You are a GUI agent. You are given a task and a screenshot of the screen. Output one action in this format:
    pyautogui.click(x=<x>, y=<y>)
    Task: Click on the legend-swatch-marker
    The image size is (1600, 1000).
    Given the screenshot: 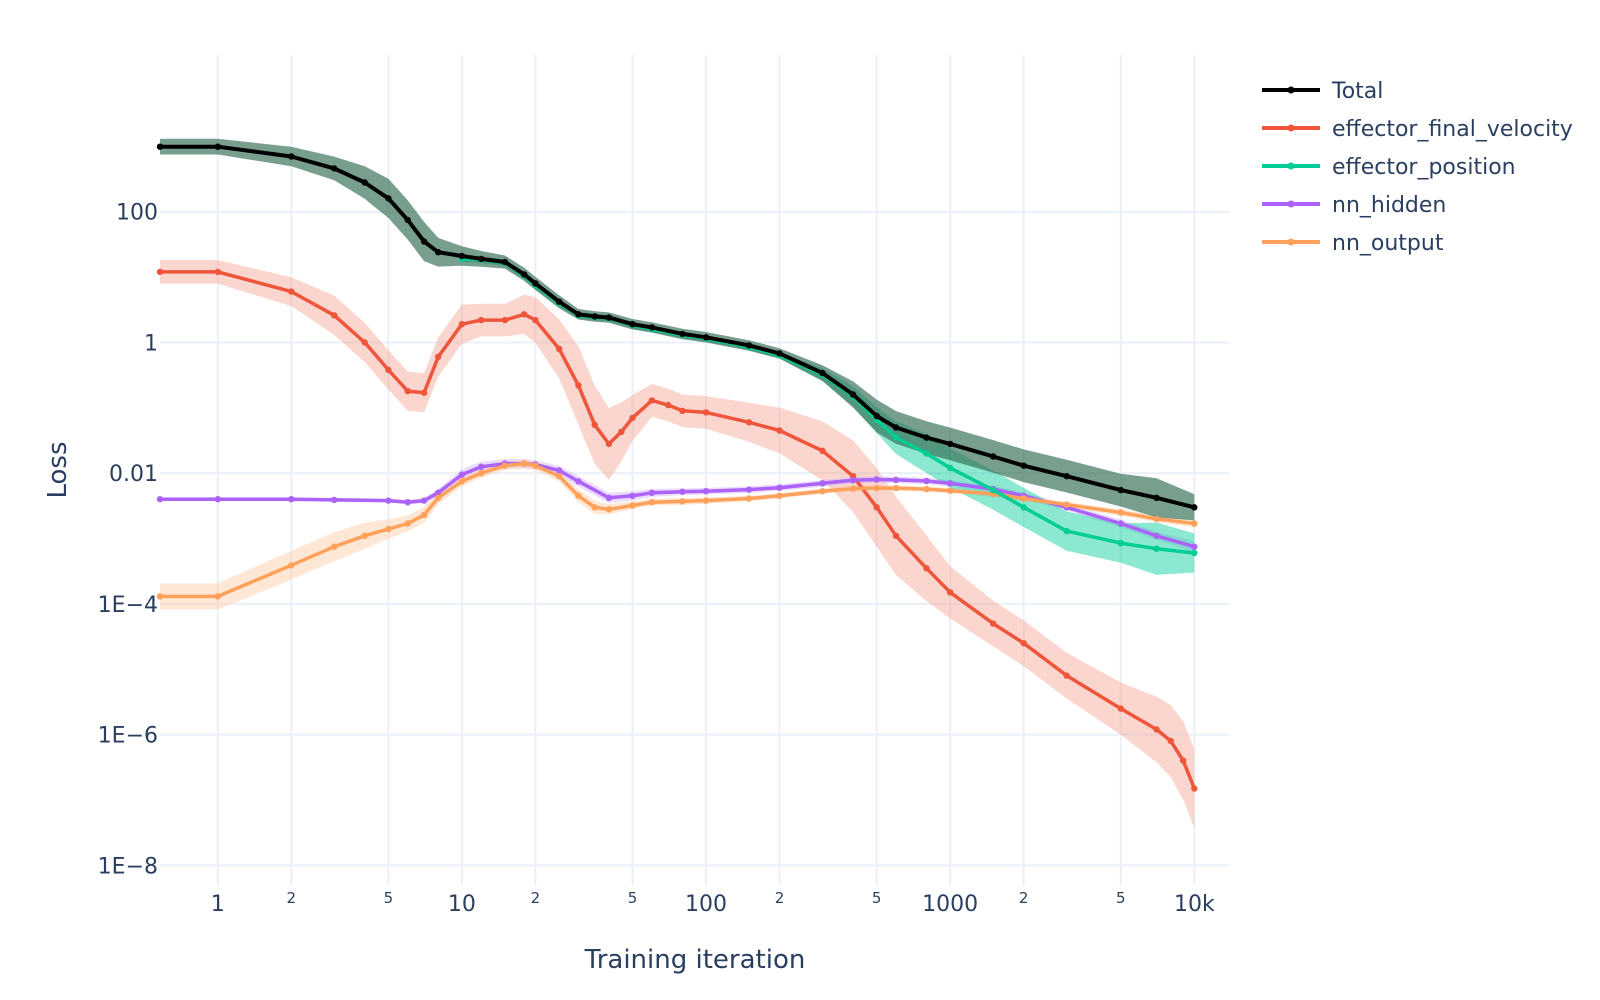 What is the action you would take?
    pyautogui.click(x=1291, y=90)
    